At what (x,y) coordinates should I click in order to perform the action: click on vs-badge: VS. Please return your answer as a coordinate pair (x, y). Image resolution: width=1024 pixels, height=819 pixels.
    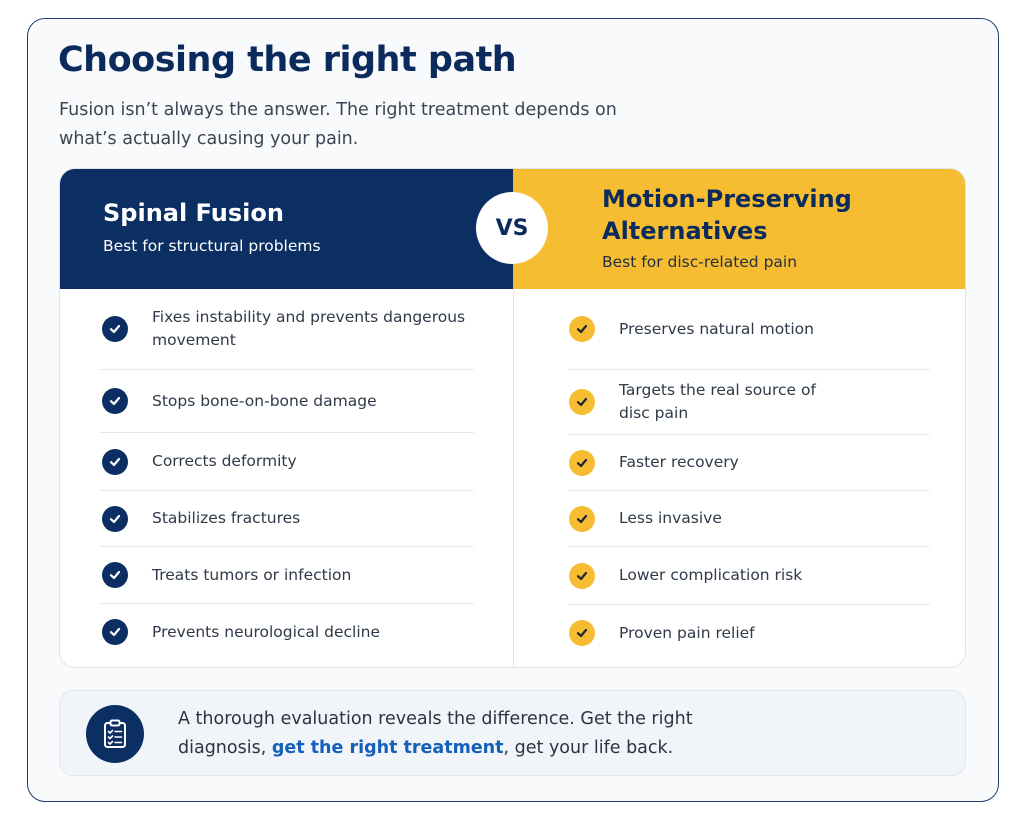
    Looking at the image, I should click on (512, 228).